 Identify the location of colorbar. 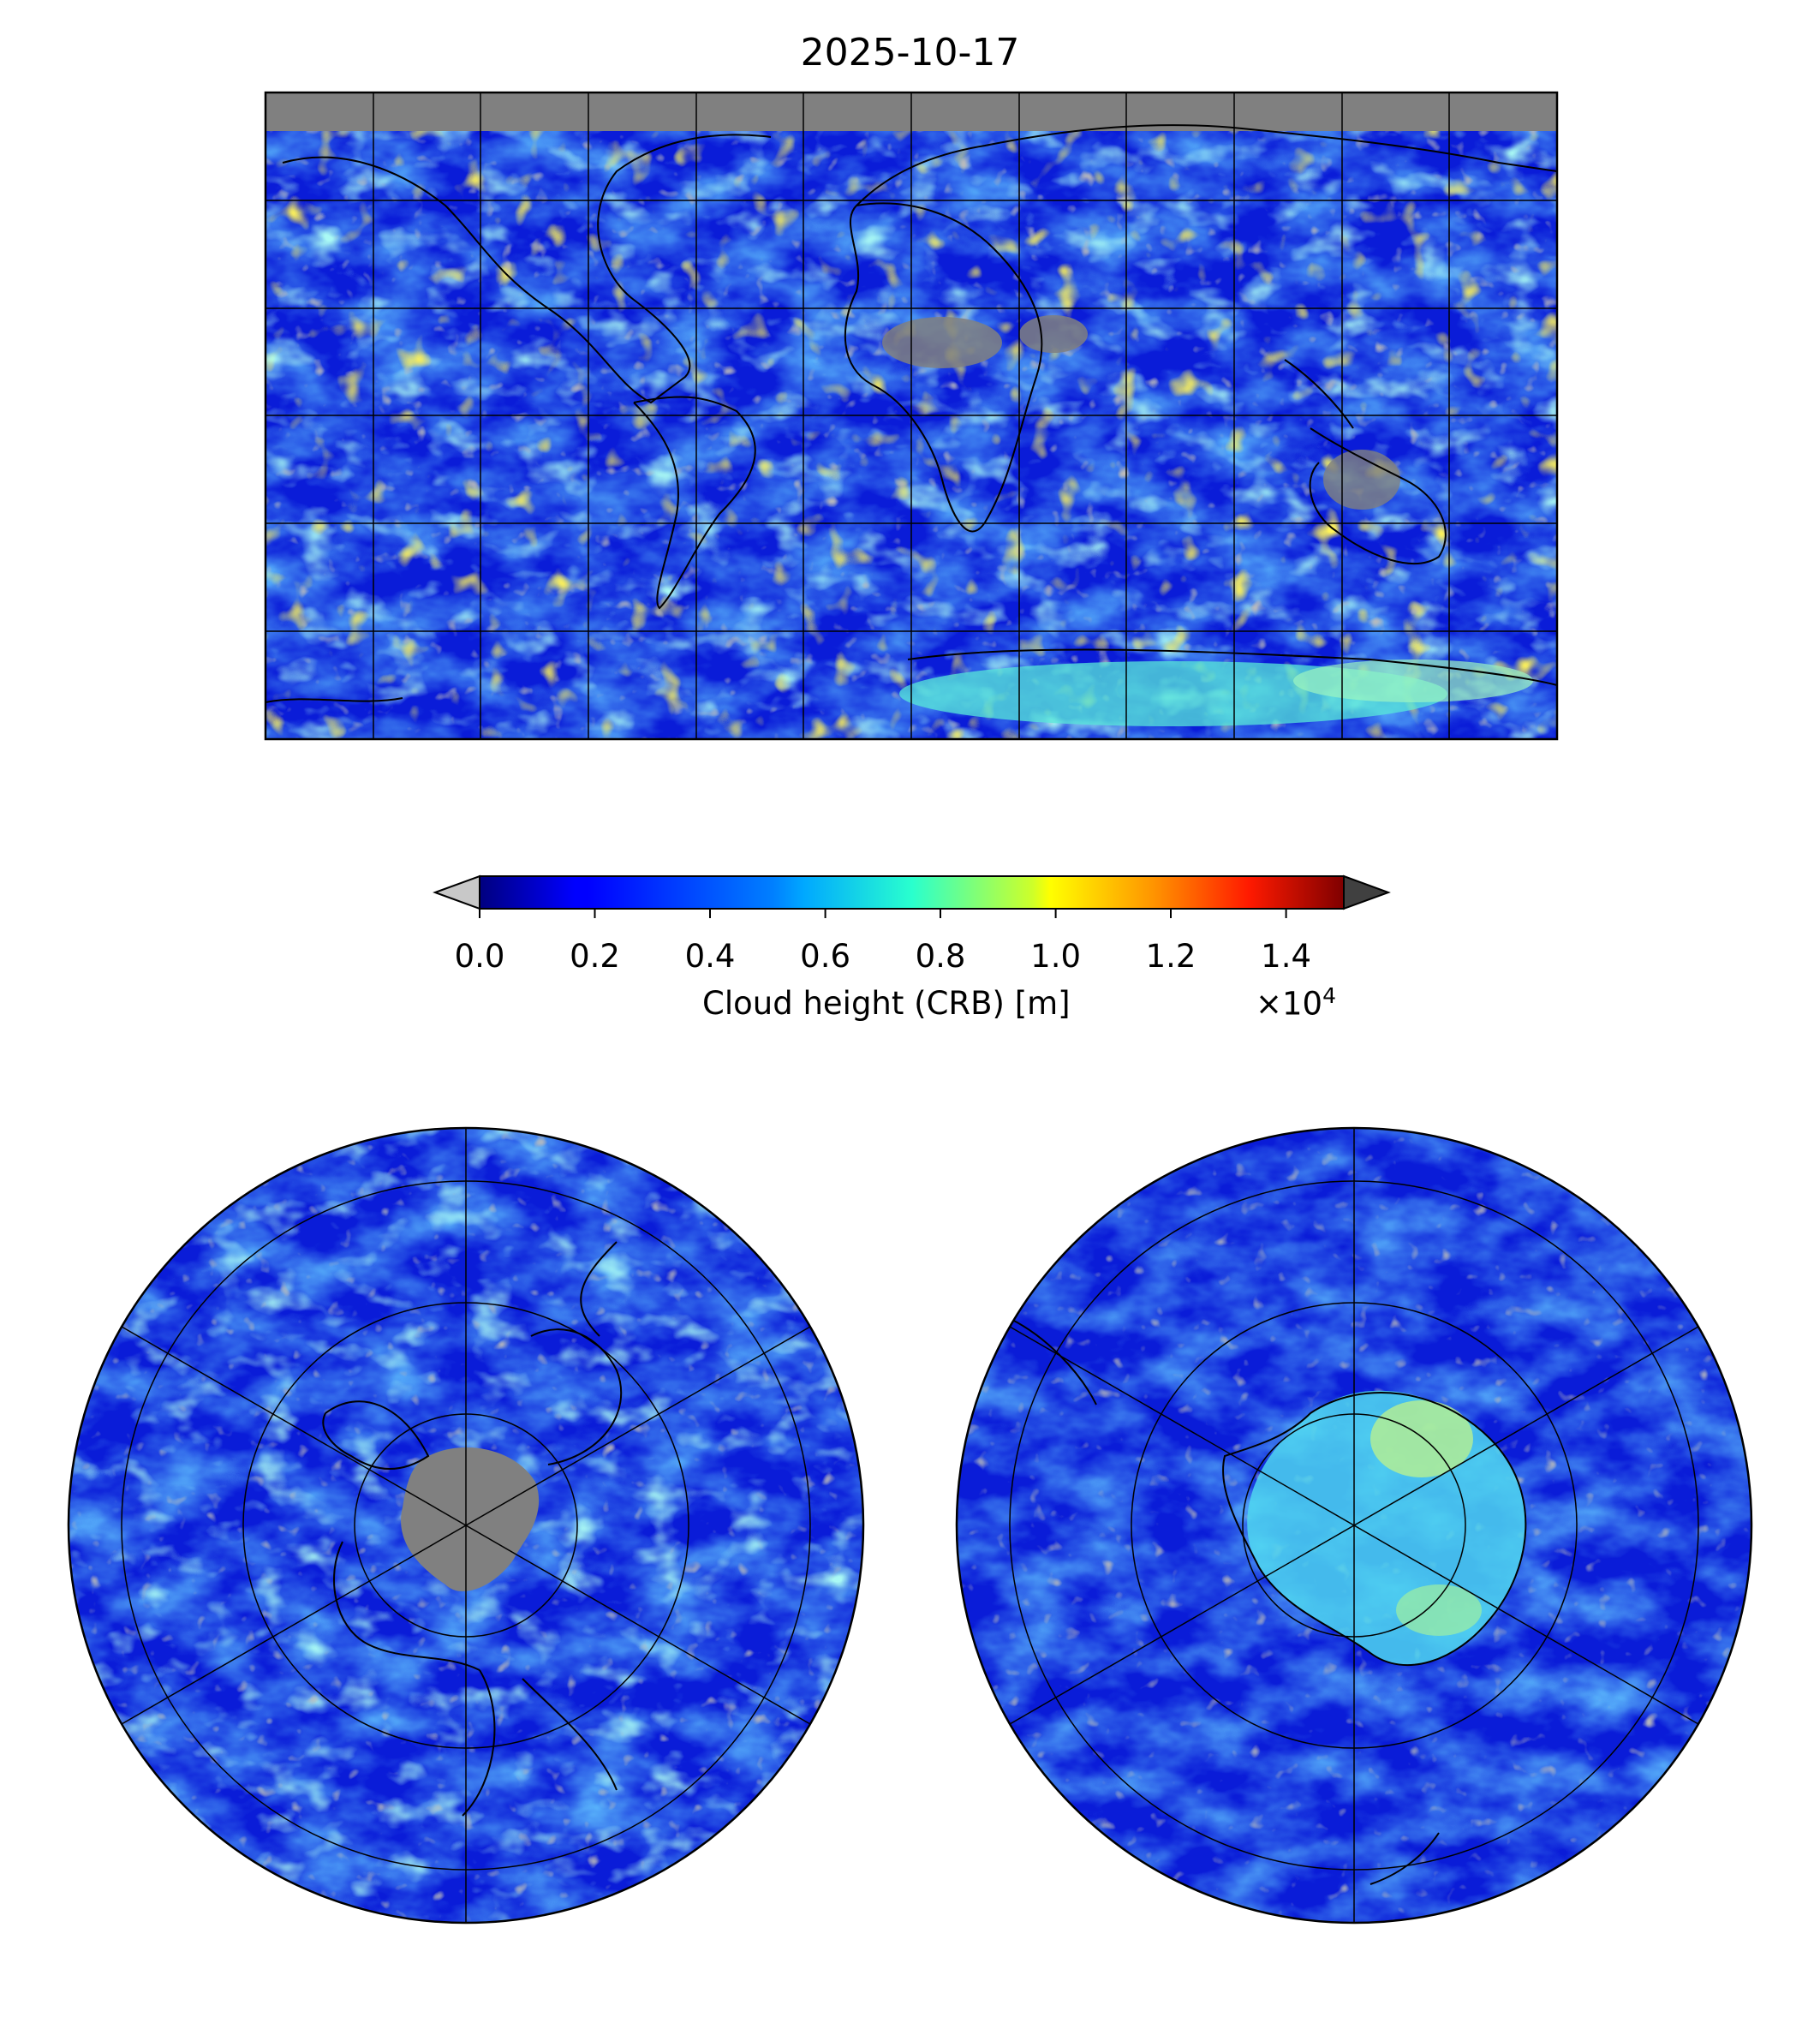
(912, 896).